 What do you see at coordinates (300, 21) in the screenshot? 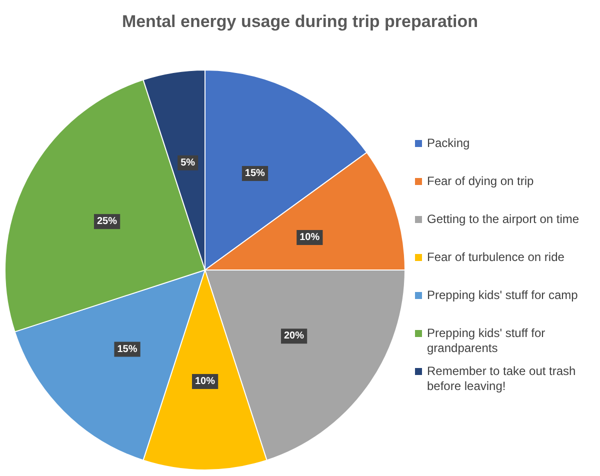
I see `chart-title: Mental energy usage during trip preparation` at bounding box center [300, 21].